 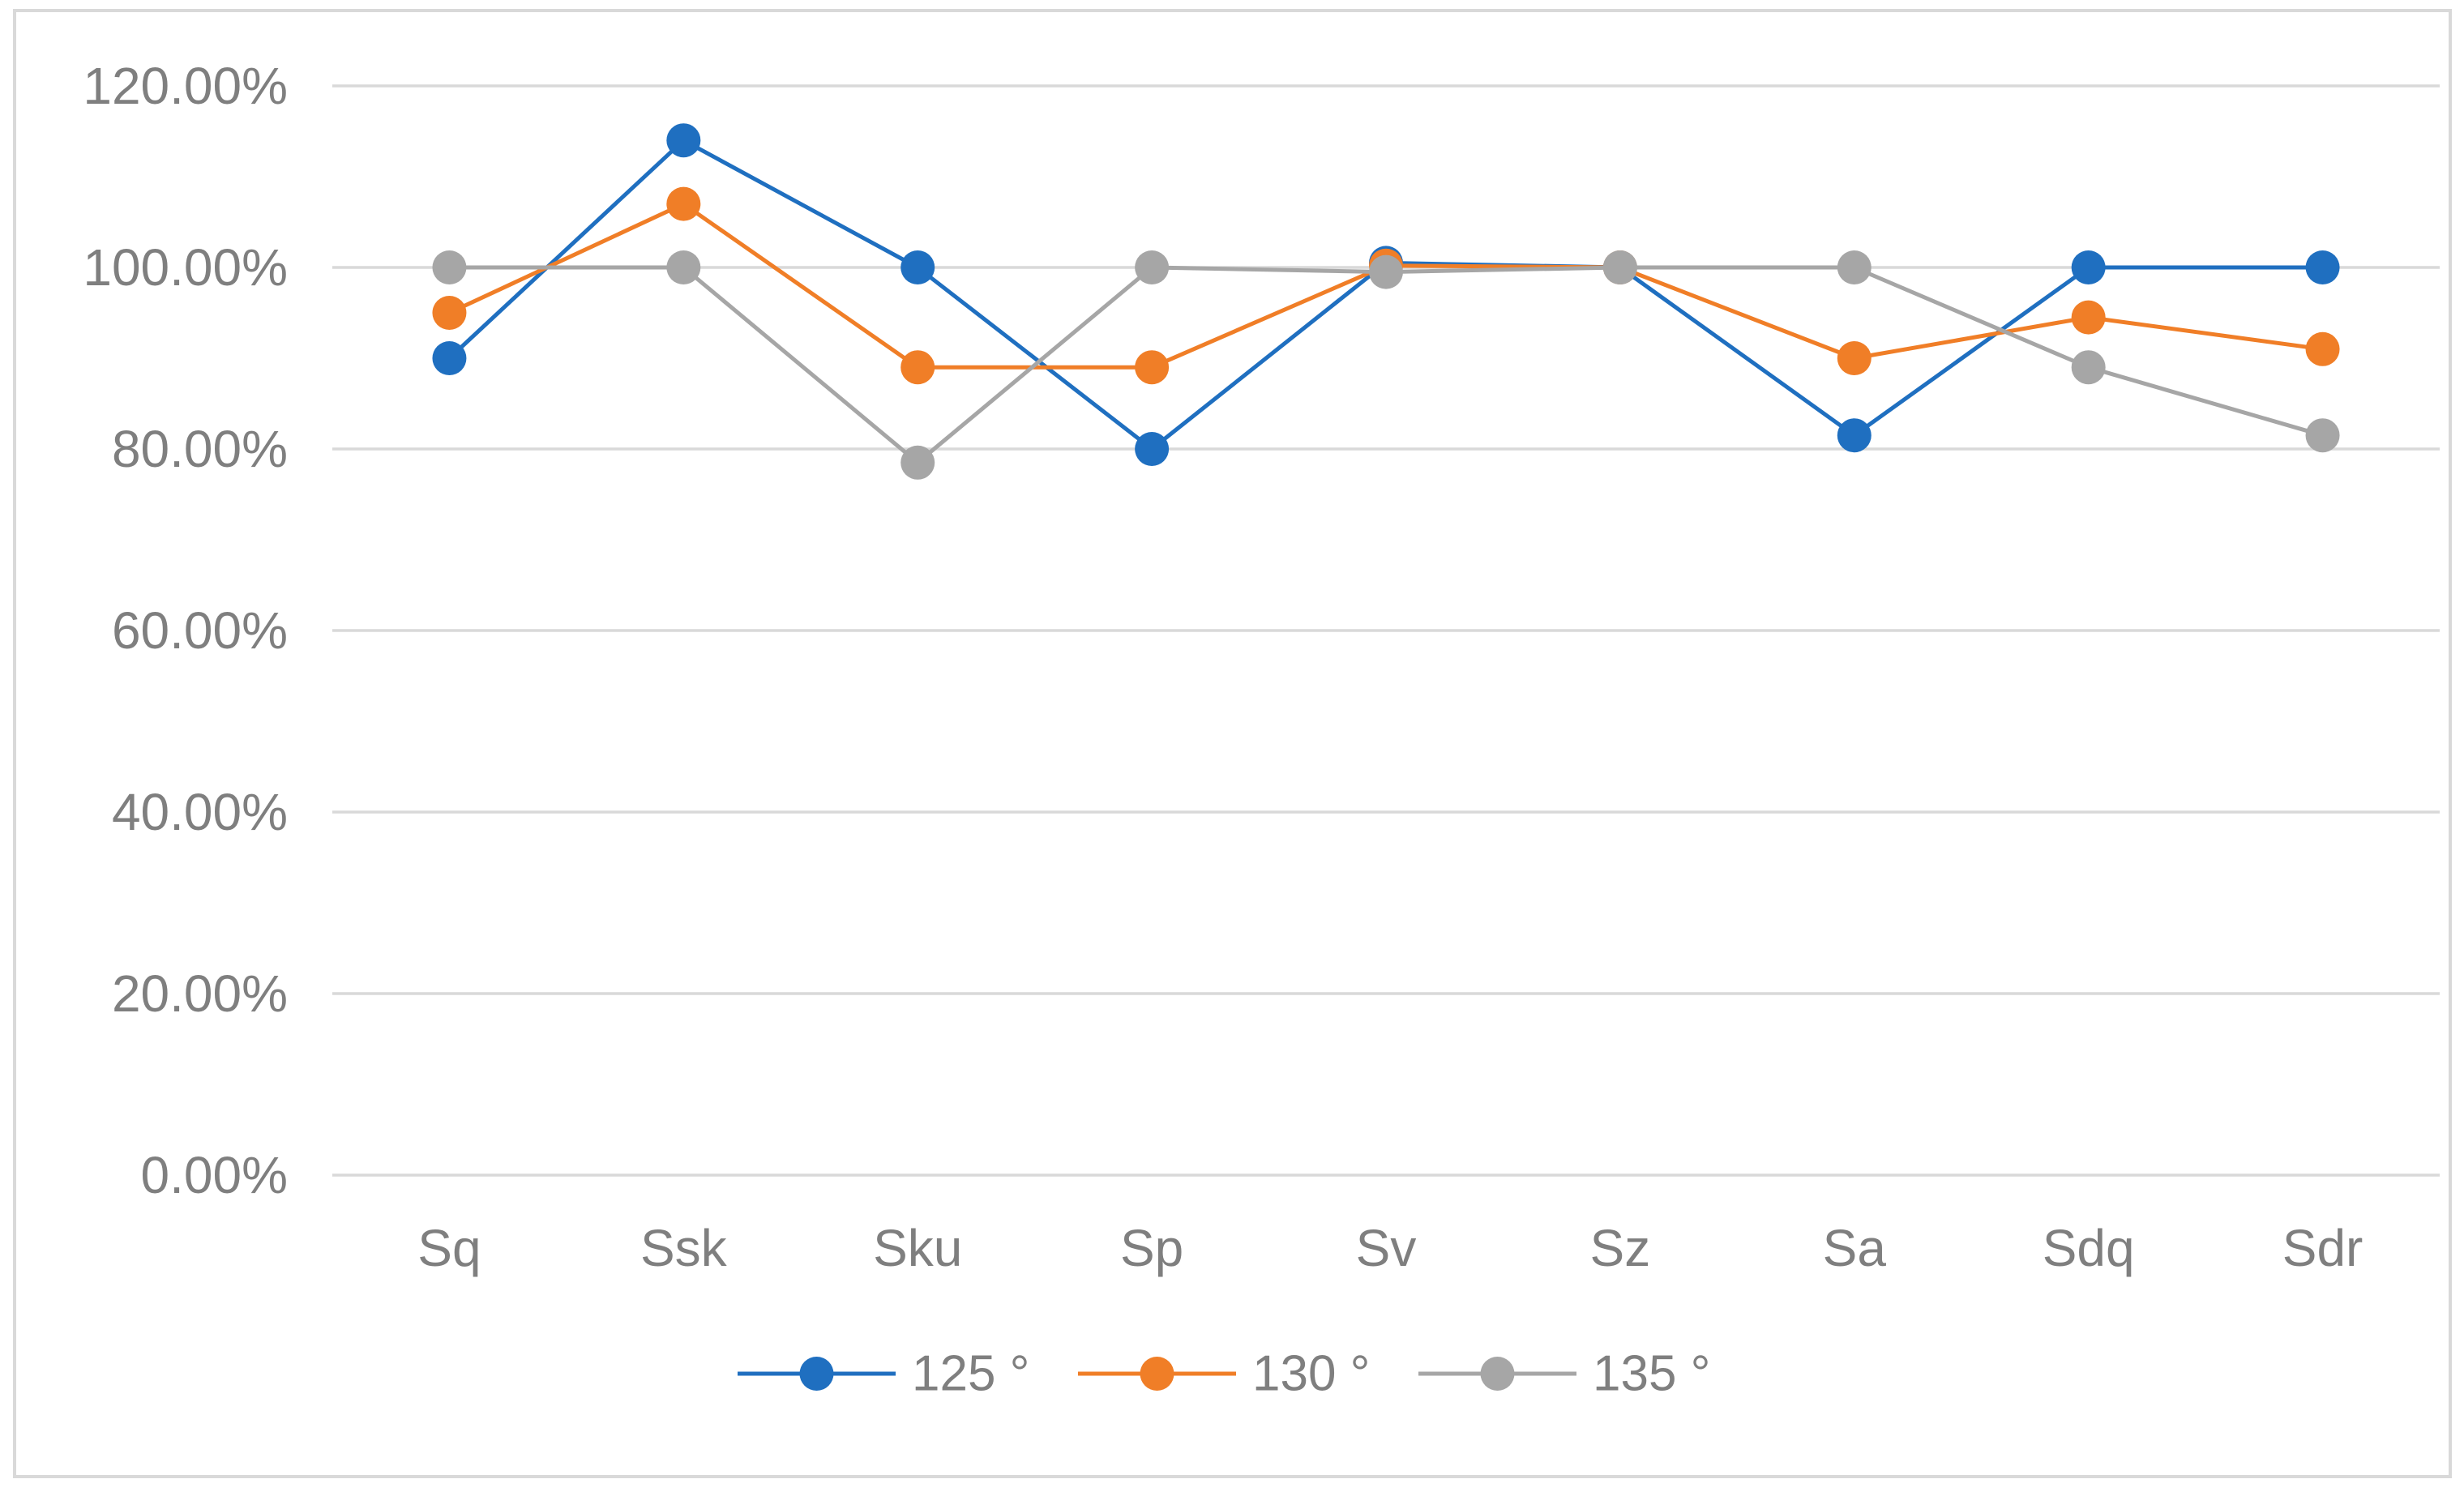 I want to click on data-point-135-Sv, so click(x=1386, y=271).